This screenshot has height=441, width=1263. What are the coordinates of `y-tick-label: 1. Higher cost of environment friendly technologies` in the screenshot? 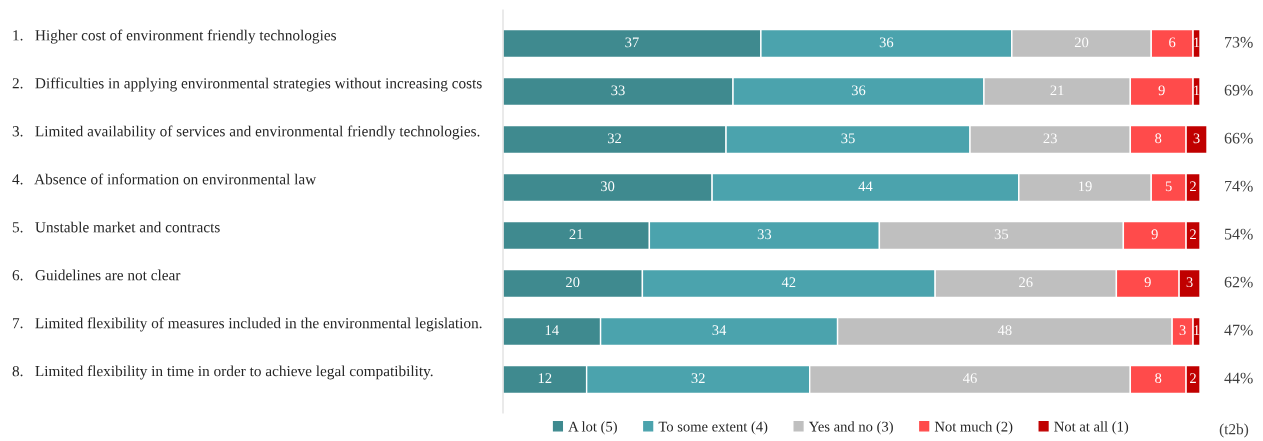 It's located at (175, 36).